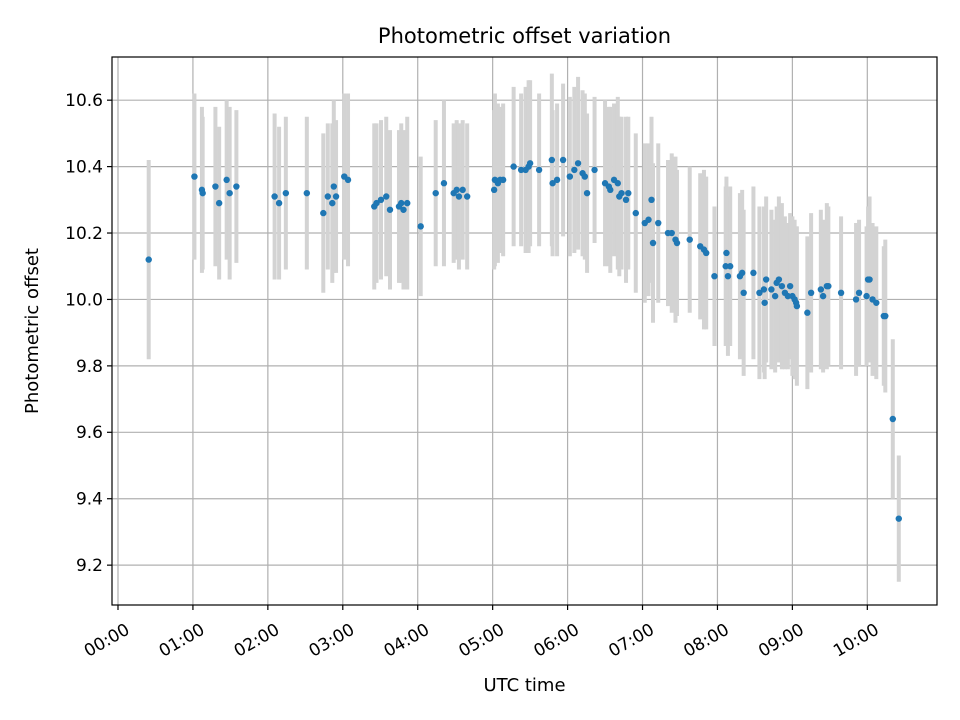  Describe the element at coordinates (89, 500) in the screenshot. I see `y-tick-label: 9.4` at that location.